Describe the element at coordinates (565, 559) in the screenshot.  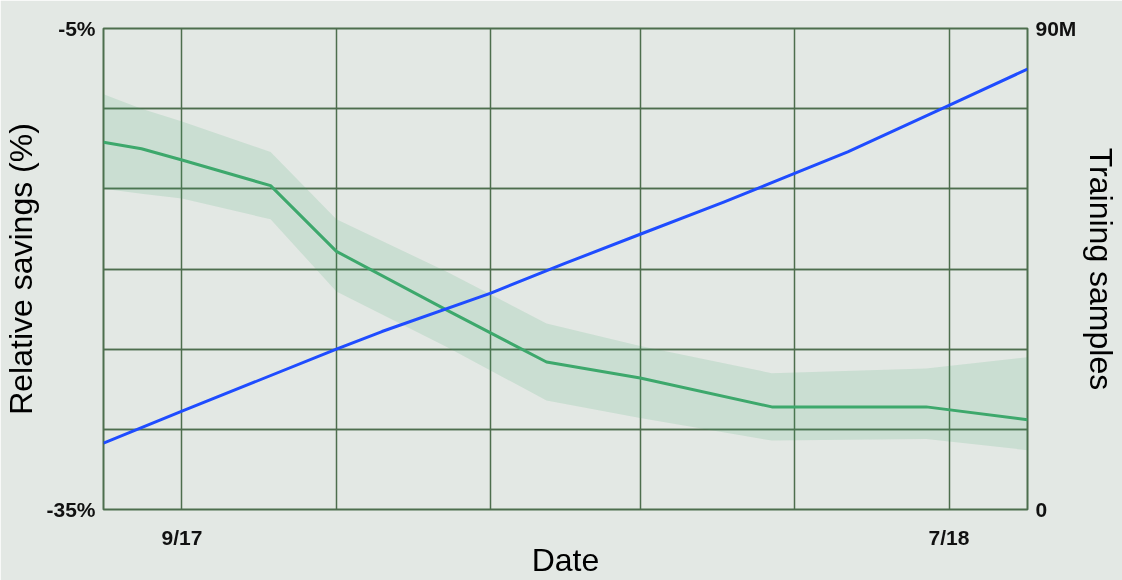
I see `x-axis-title: Date` at that location.